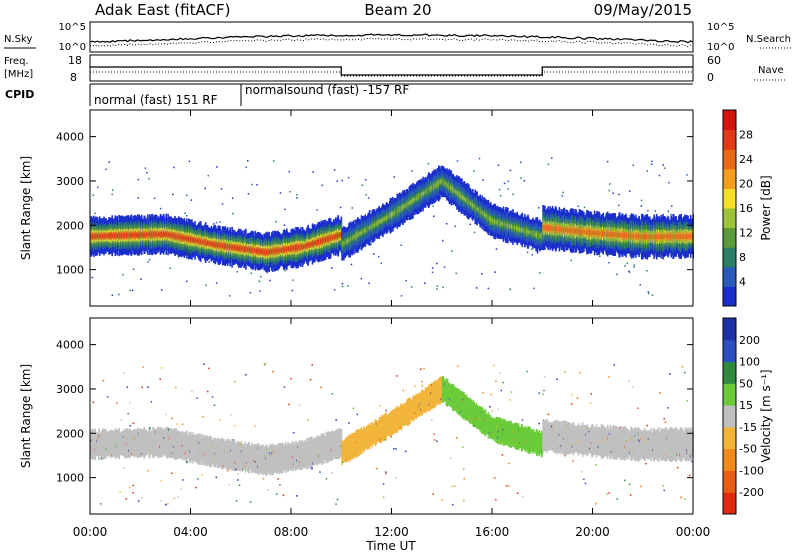 The height and width of the screenshot is (554, 800). I want to click on freq-tick-bottom: 8, so click(73, 77).